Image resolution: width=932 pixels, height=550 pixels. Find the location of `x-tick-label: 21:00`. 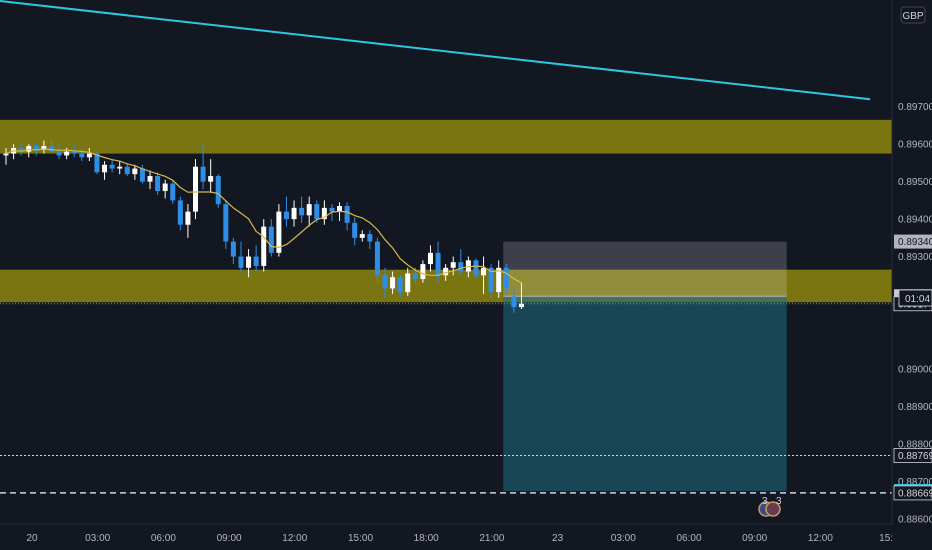

x-tick-label: 21:00 is located at coordinates (491, 538).